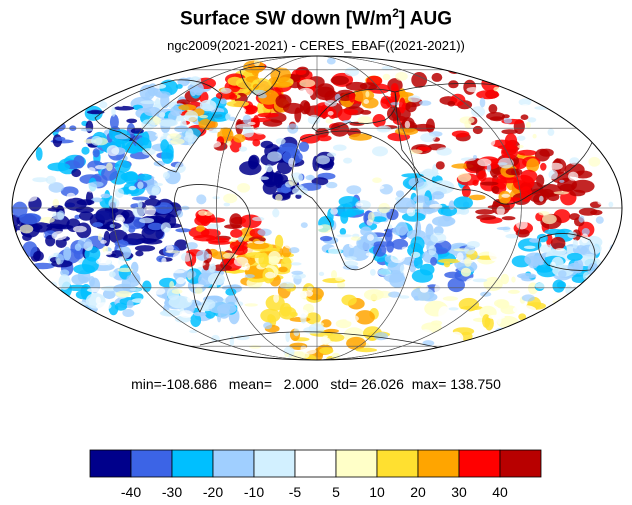 The width and height of the screenshot is (632, 505). I want to click on max-value: 138.750, so click(475, 384).